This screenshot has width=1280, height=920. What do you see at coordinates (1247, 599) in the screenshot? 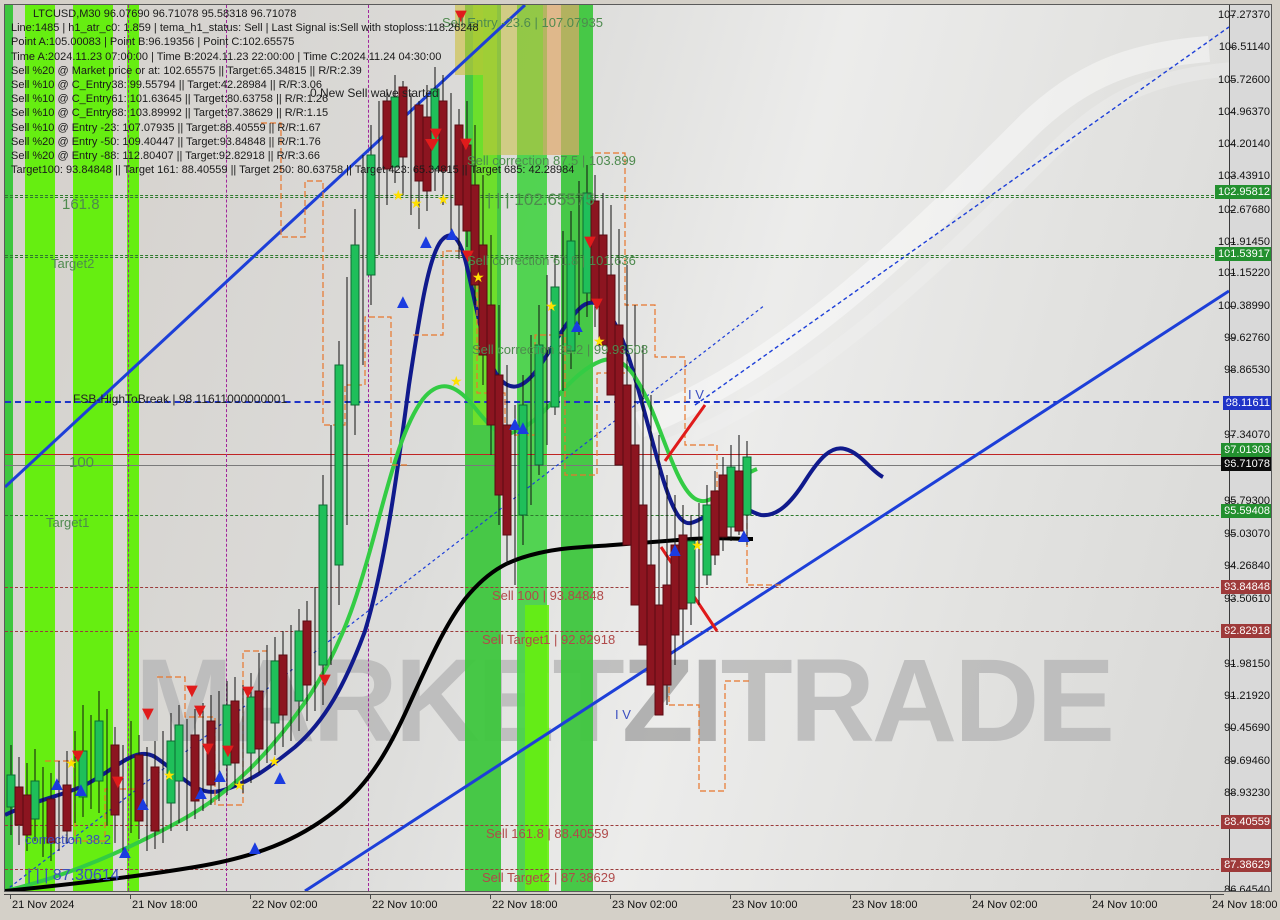
I see `price-tick-label: 93.50610` at bounding box center [1247, 599].